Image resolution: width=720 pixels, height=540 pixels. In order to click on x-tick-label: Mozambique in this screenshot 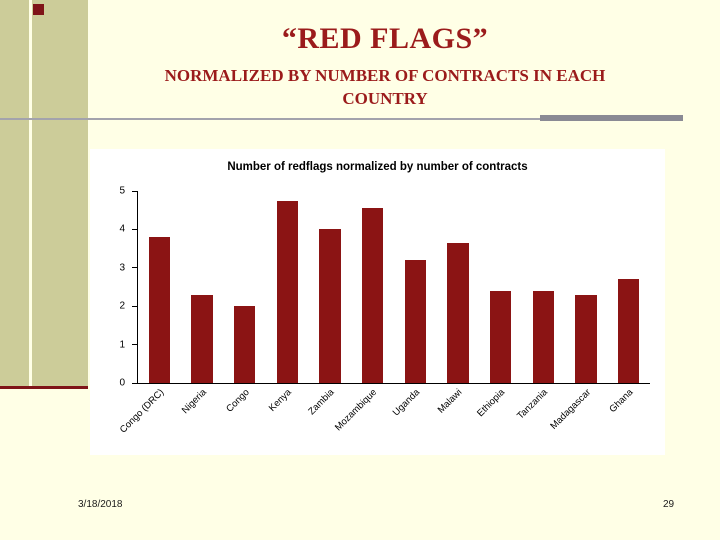, I will do `click(356, 410)`.